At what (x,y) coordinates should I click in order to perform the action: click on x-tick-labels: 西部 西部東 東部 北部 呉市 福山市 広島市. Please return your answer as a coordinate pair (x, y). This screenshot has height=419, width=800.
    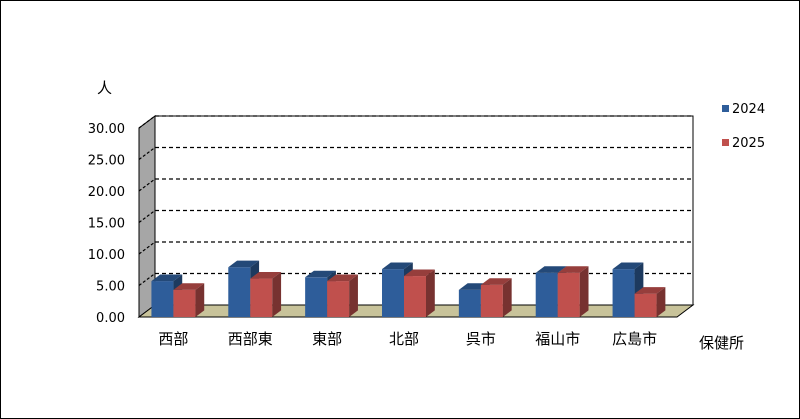
    Looking at the image, I should click on (407, 339).